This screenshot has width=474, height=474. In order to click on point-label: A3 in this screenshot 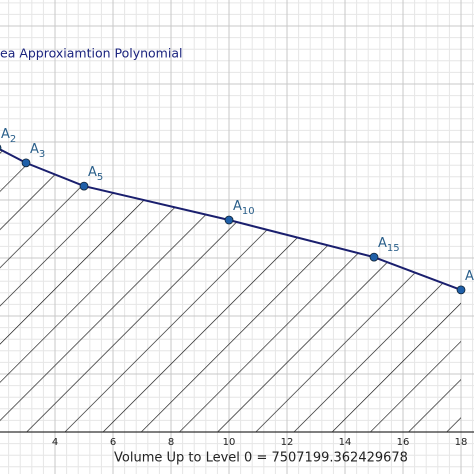, I will do `click(37, 150)`.